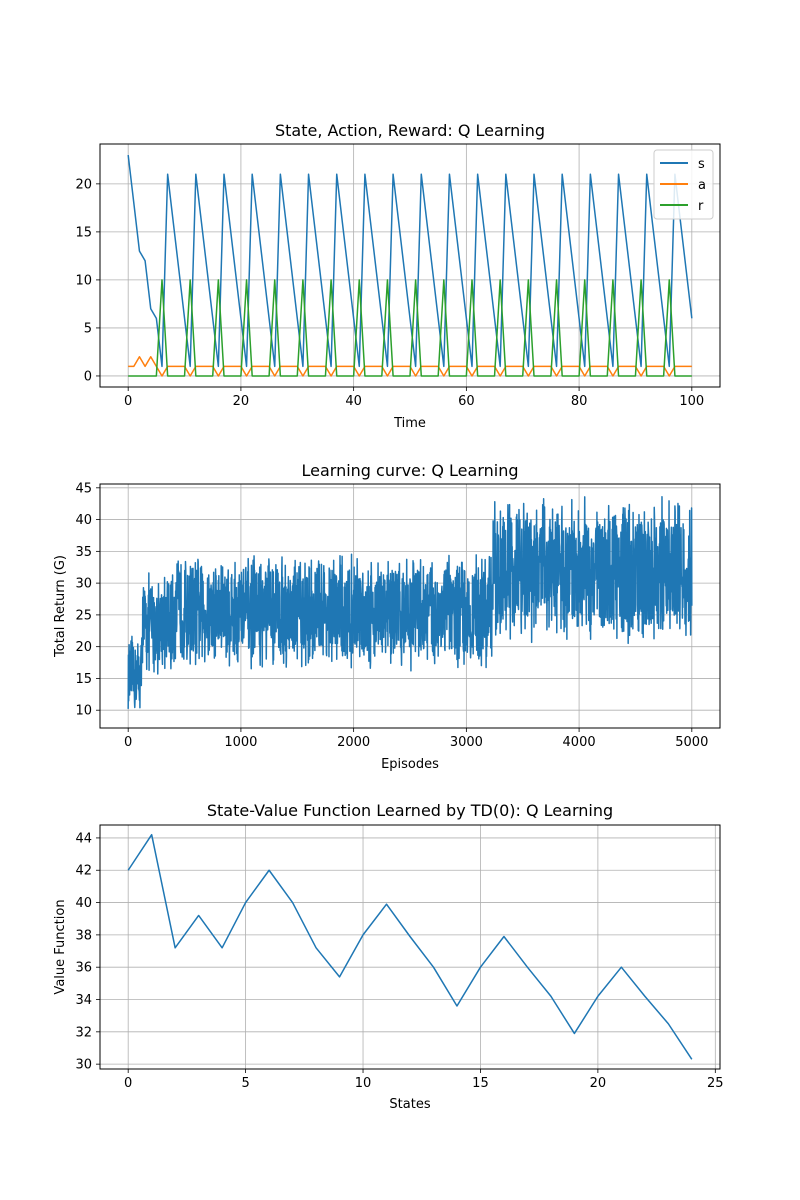 The image size is (800, 1200). Describe the element at coordinates (60, 946) in the screenshot. I see `panel3-ylabel: Value Function` at that location.